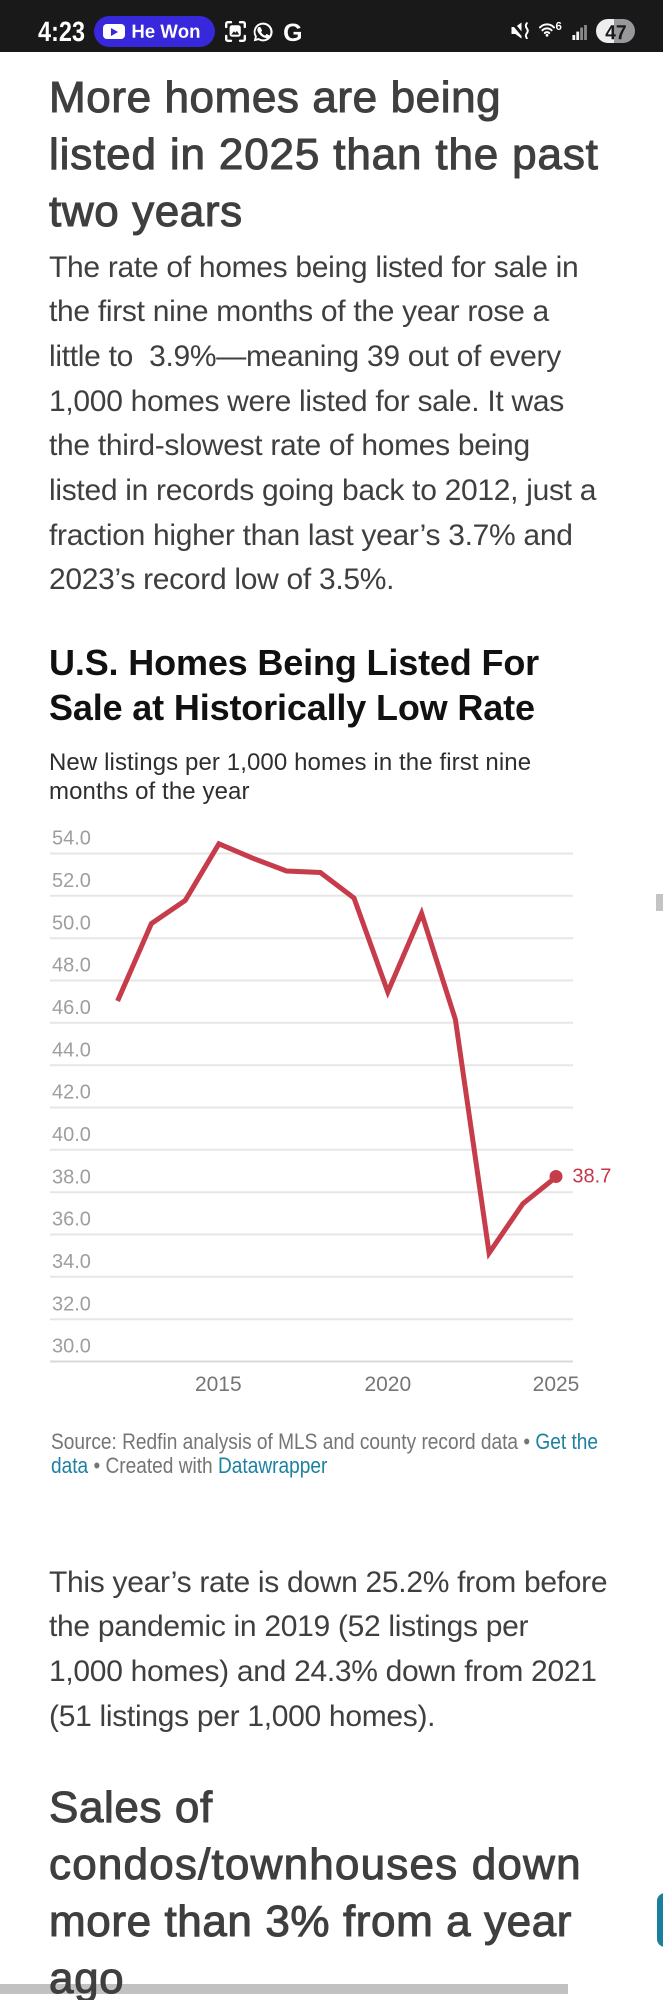  Describe the element at coordinates (71, 1135) in the screenshot. I see `svg-text: 40.0` at that location.